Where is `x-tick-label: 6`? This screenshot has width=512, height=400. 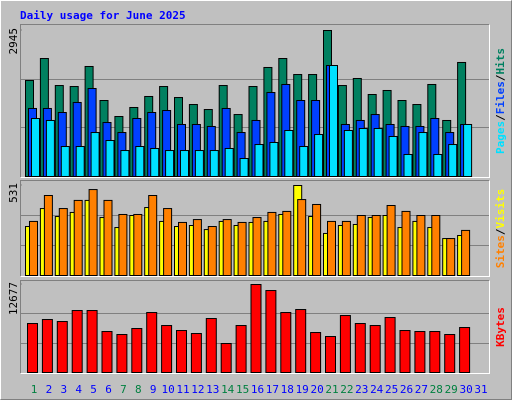
x-tick-label: 6 is located at coordinates (108, 389).